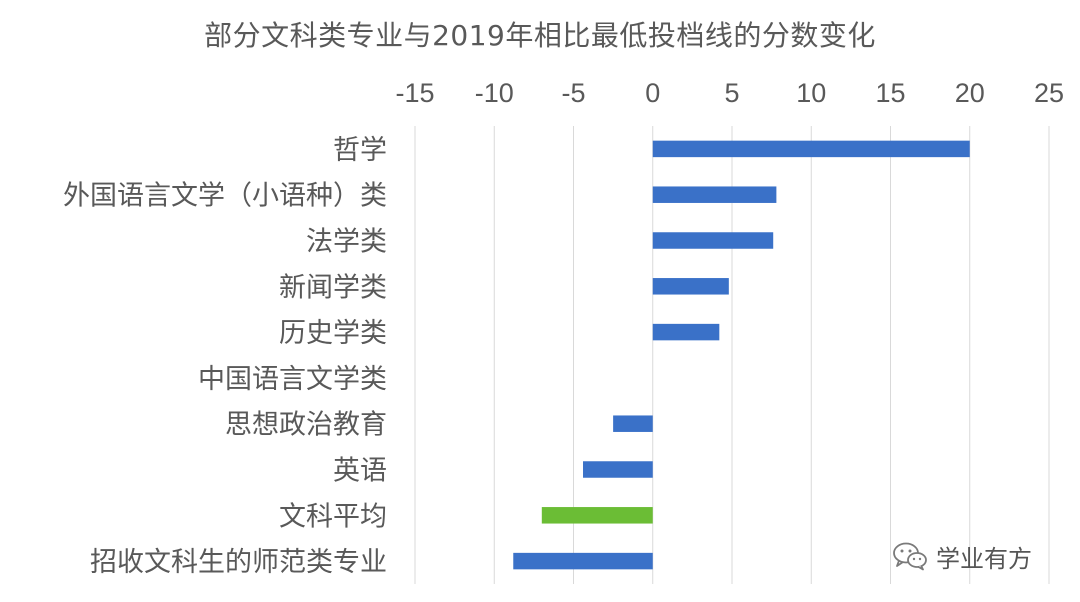 Image resolution: width=1080 pixels, height=602 pixels. Describe the element at coordinates (346, 242) in the screenshot. I see `category-label: 法学类` at that location.